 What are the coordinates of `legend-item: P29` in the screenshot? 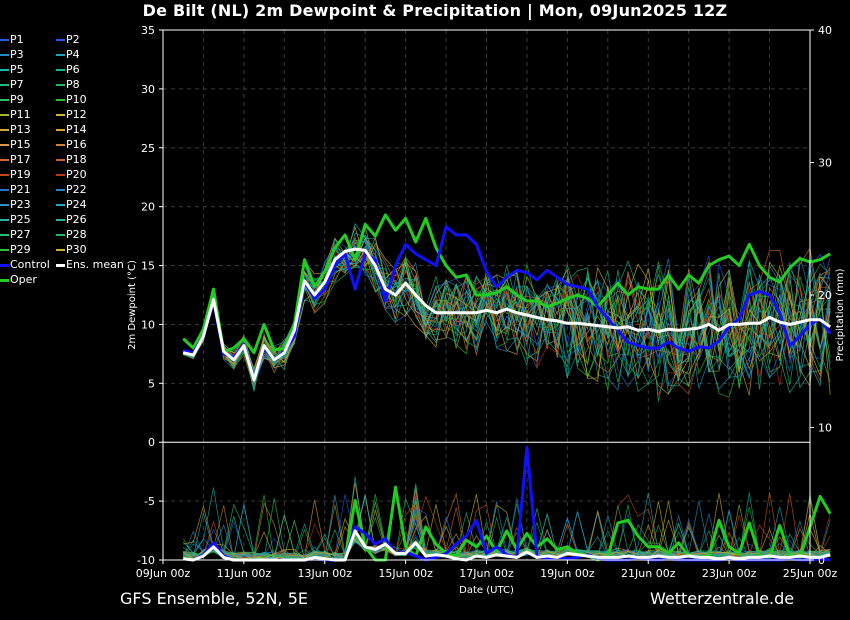 It's located at (15, 249).